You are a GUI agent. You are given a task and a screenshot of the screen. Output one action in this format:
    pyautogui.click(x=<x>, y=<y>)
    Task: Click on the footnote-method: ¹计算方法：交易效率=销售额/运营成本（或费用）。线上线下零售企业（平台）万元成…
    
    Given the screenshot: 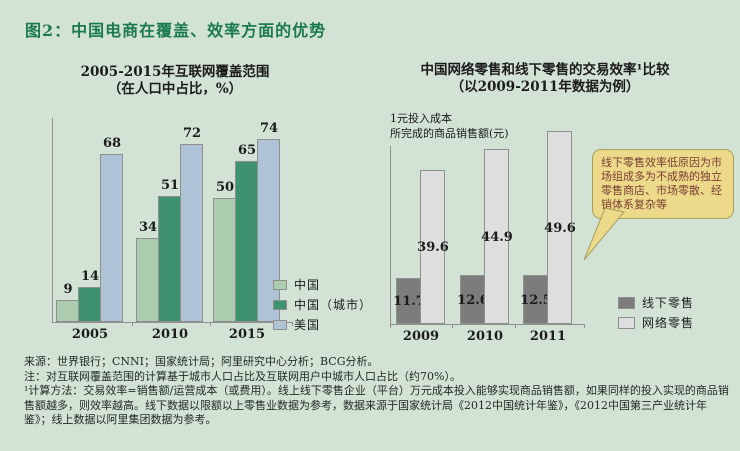 What is the action you would take?
    pyautogui.click(x=376, y=405)
    